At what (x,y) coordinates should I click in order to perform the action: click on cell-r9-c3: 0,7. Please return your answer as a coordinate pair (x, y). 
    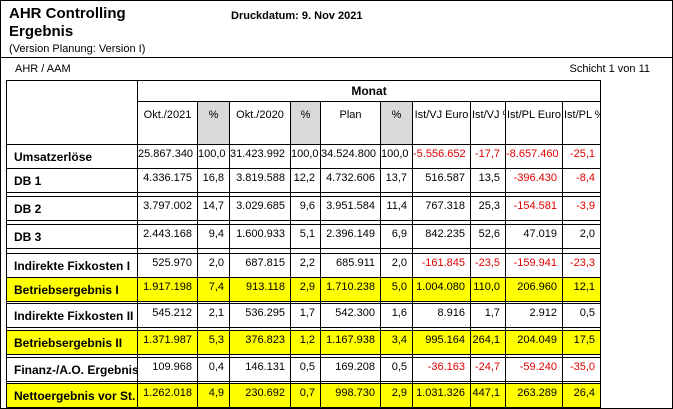
    Looking at the image, I should click on (305, 395).